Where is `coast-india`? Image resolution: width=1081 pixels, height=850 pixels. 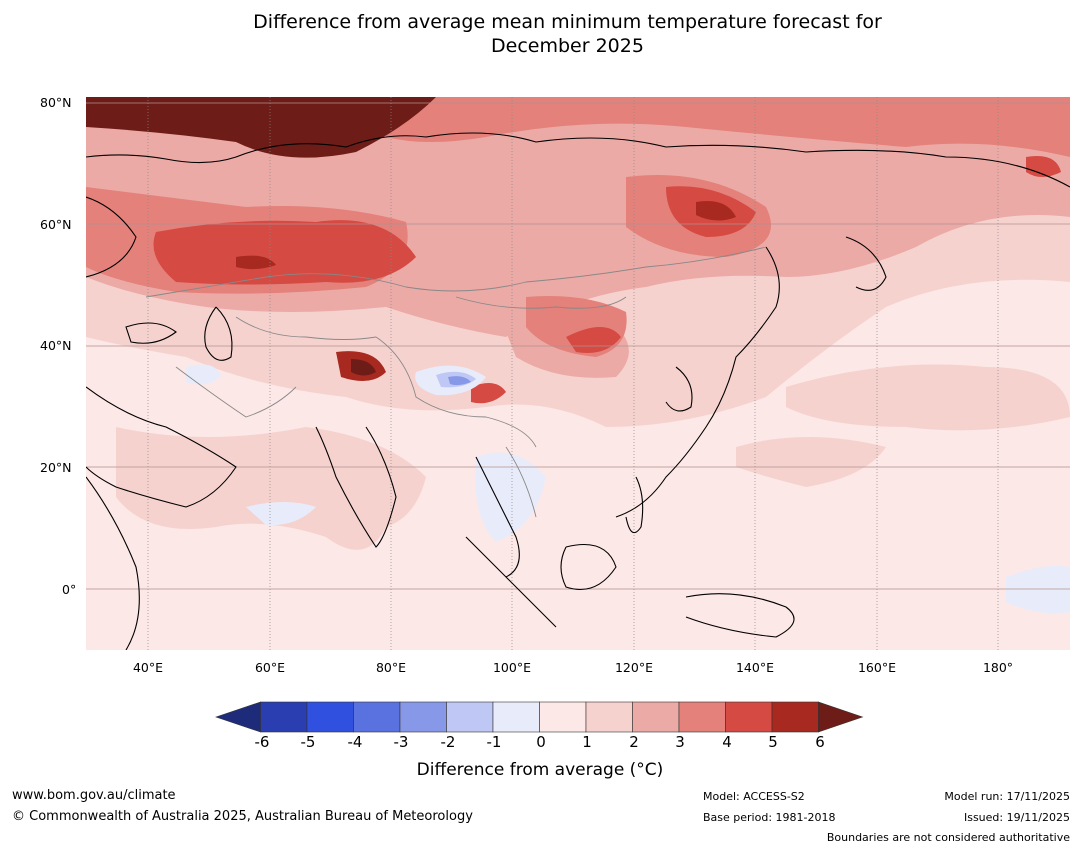 coast-india is located at coordinates (356, 487).